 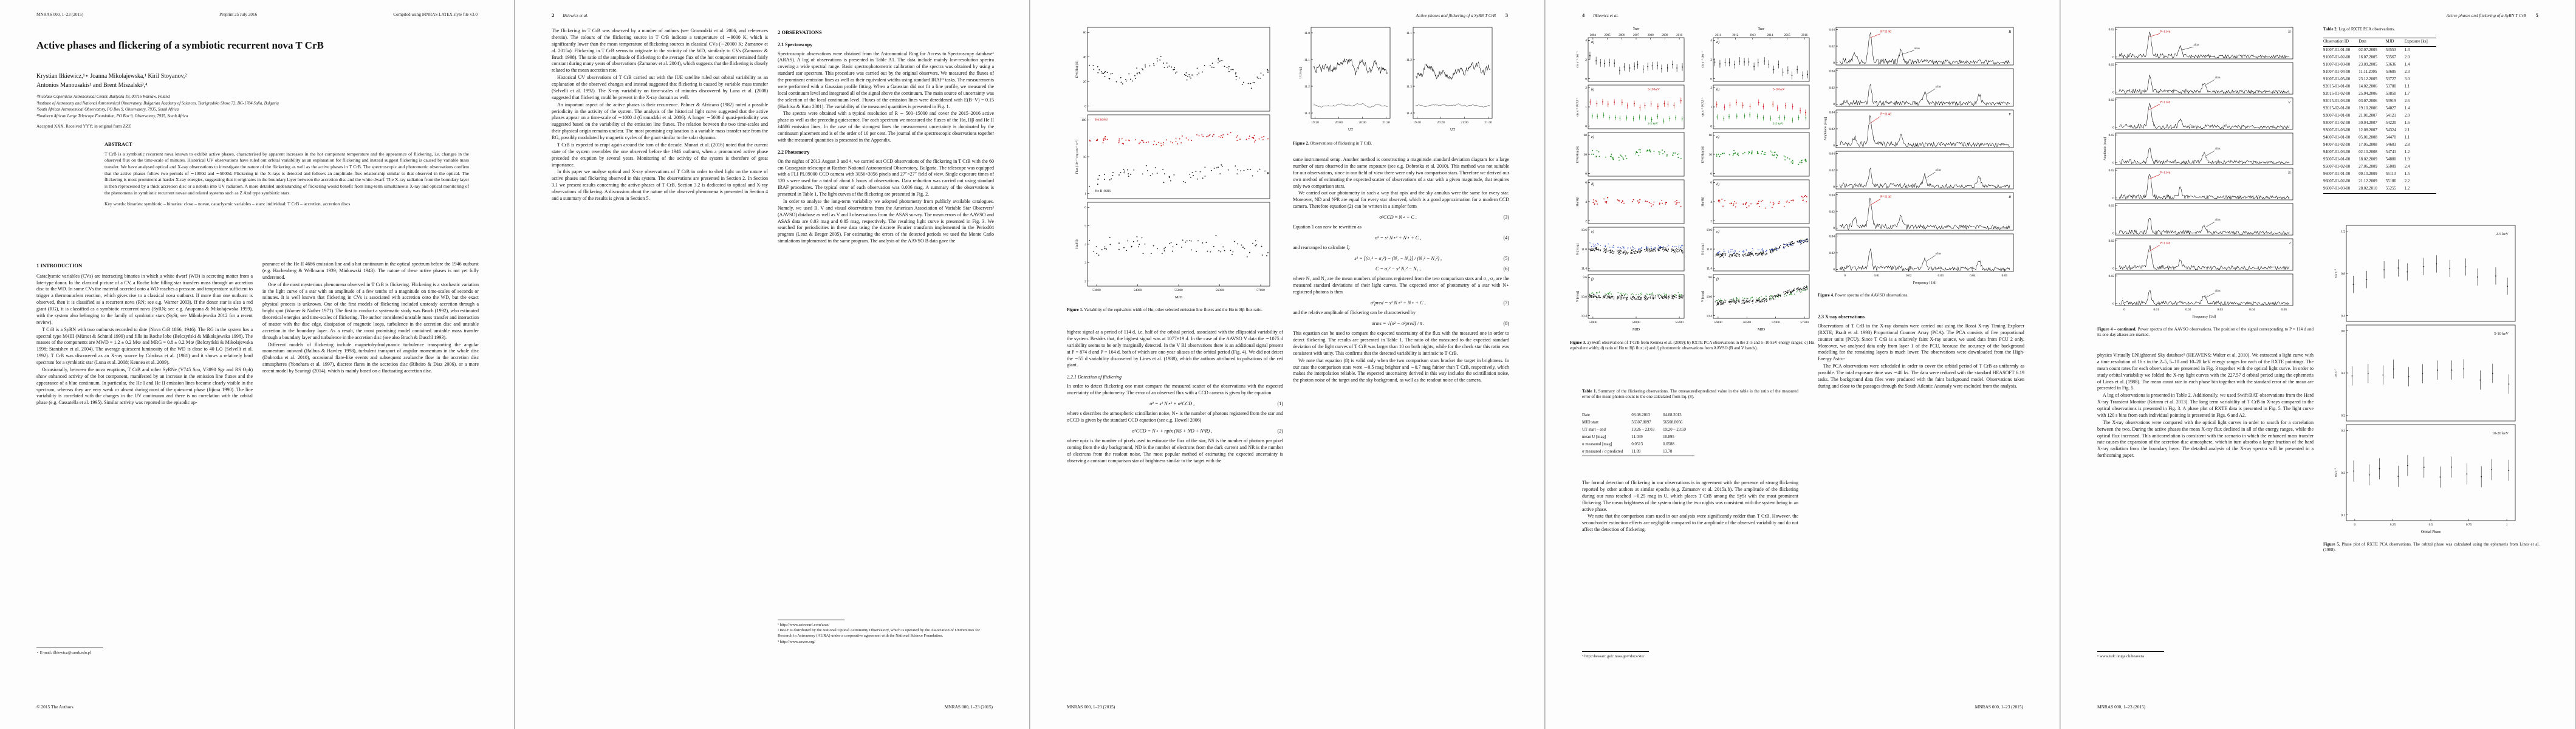 I want to click on footnote-block: ⁵ www.isdc.unige.ch/heavens, so click(x=2200, y=655).